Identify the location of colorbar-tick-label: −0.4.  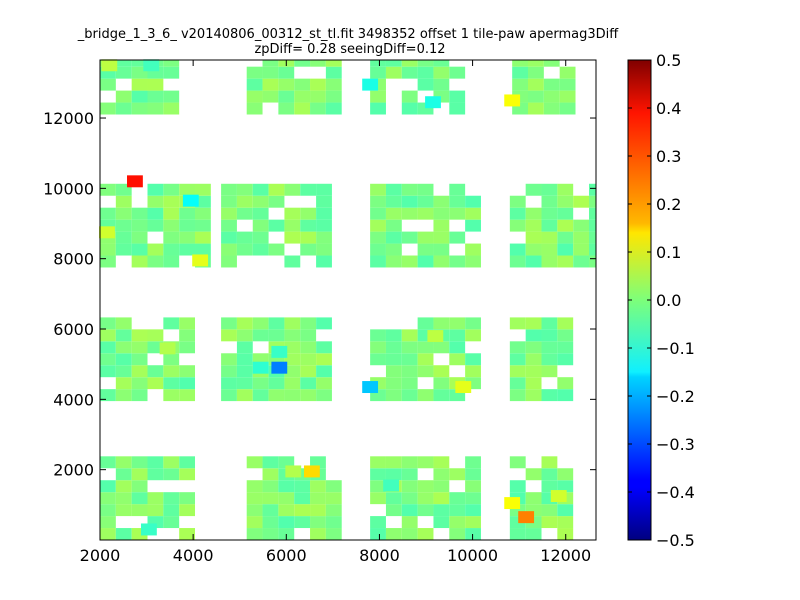
(675, 492).